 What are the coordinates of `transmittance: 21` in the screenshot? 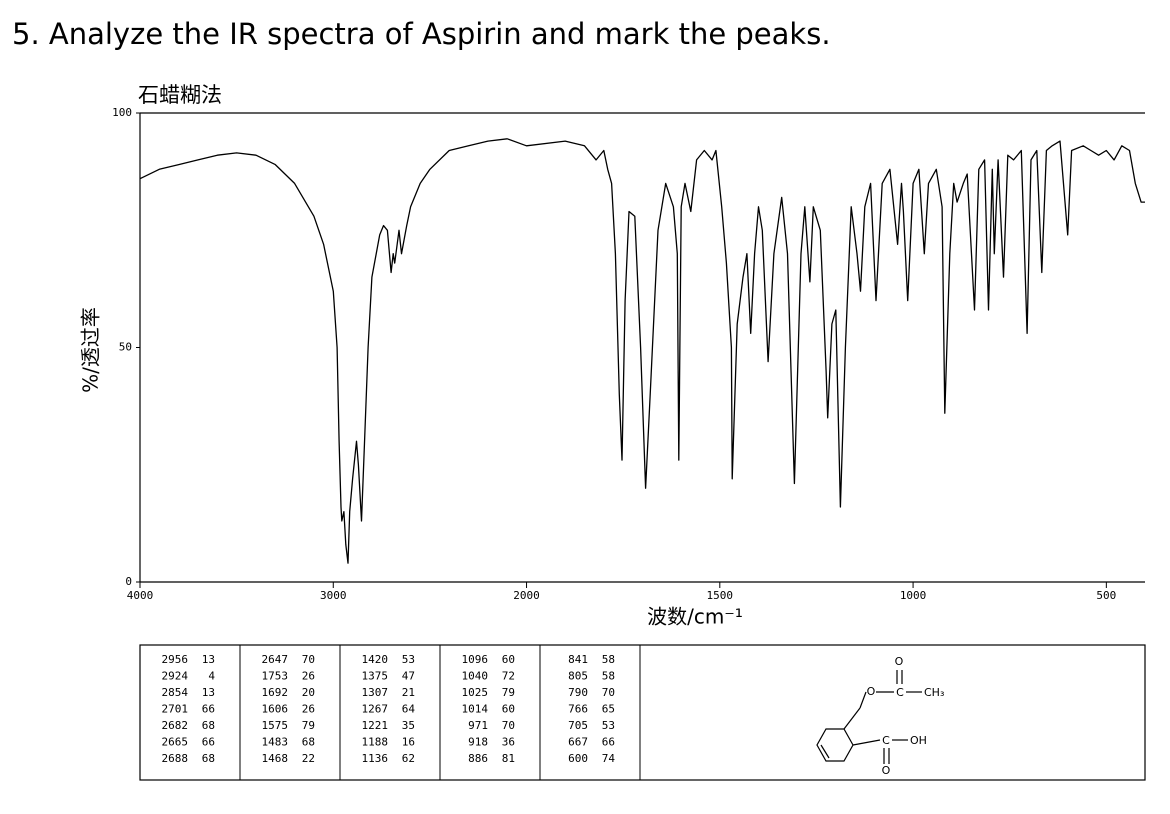 It's located at (408, 692).